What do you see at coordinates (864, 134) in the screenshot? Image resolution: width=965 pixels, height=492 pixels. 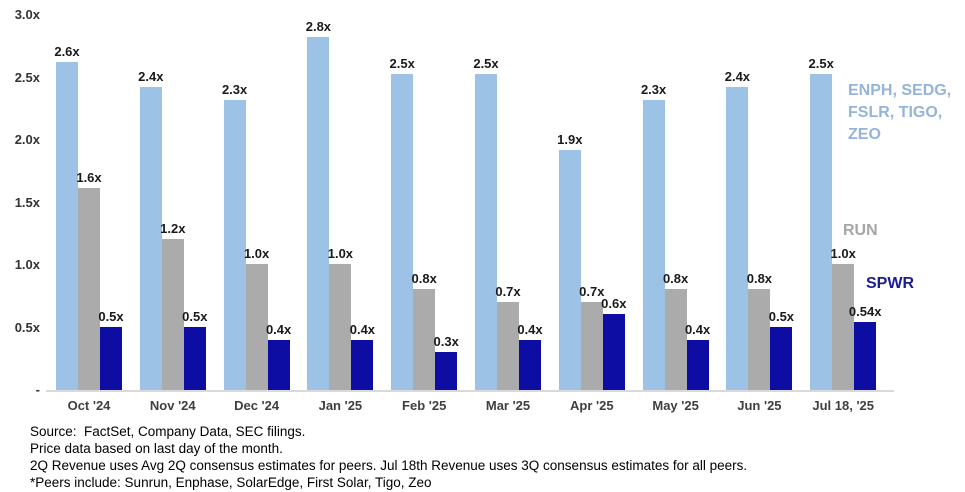 I see `legend-peers-line: ZEO` at bounding box center [864, 134].